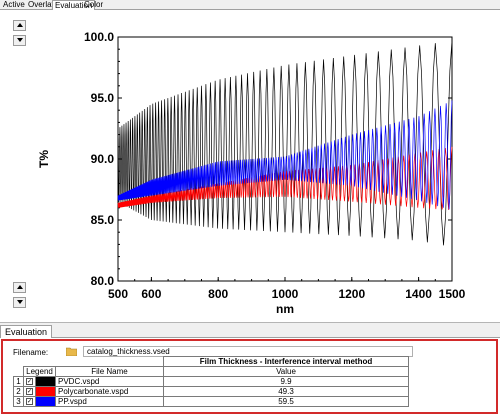 This screenshot has height=415, width=500. I want to click on x-tick-label: 1500, so click(452, 294).